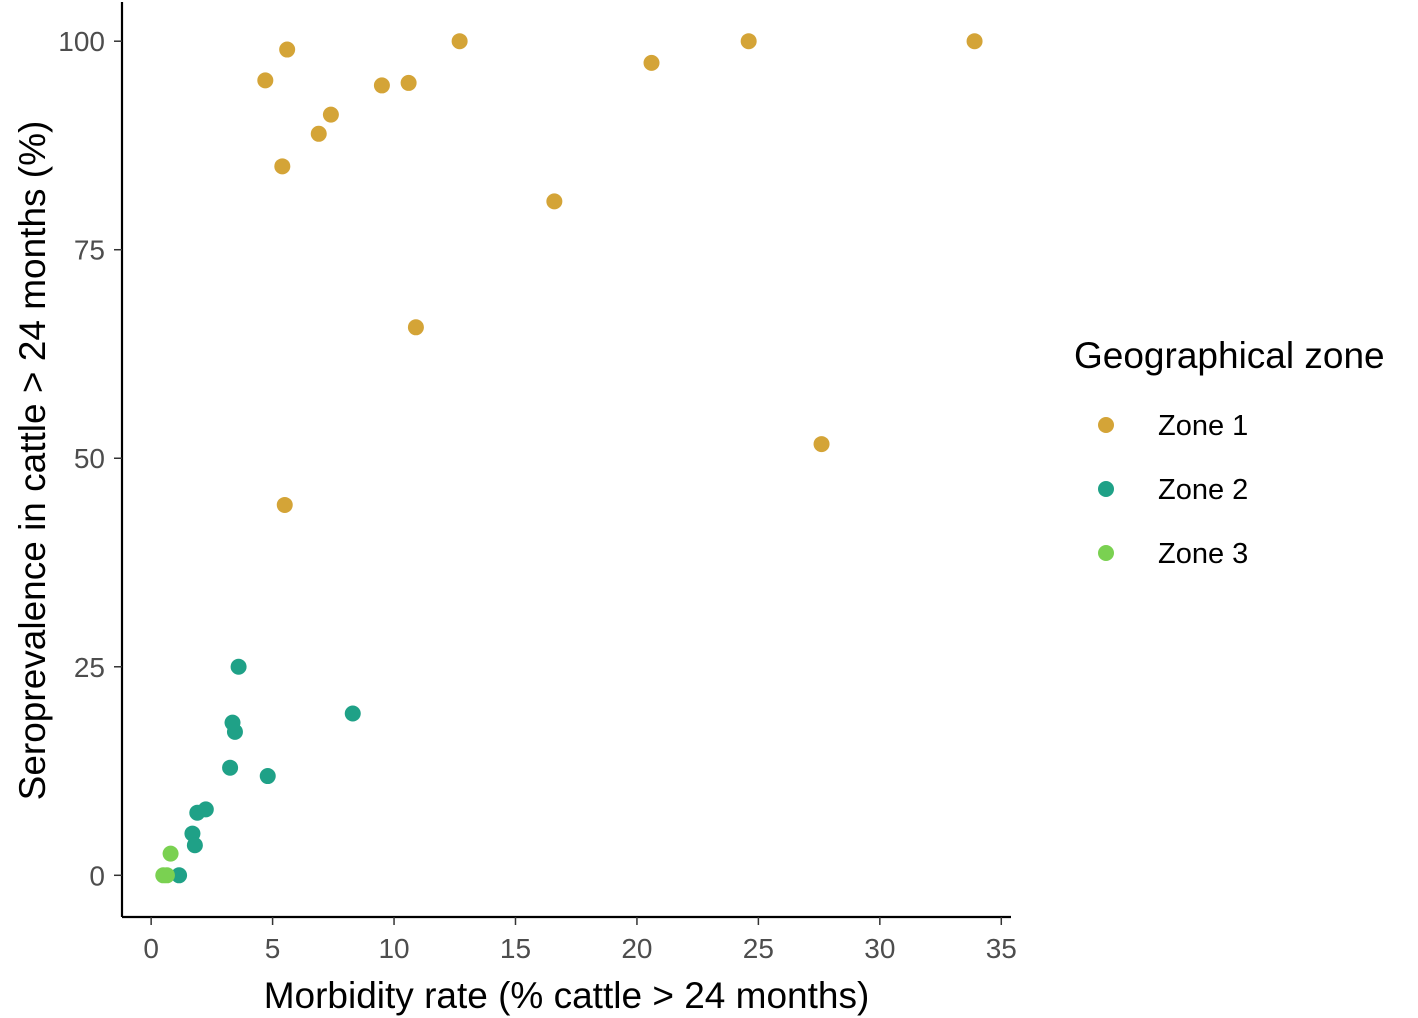  What do you see at coordinates (1203, 554) in the screenshot?
I see `legend-label: Zone 3` at bounding box center [1203, 554].